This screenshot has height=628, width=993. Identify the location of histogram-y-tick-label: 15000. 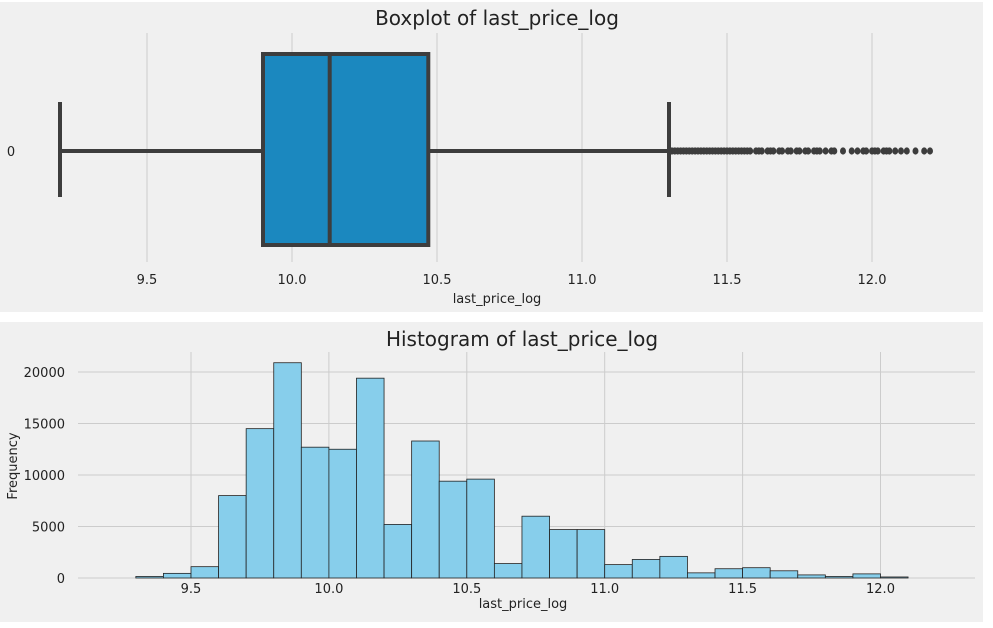
(44, 425).